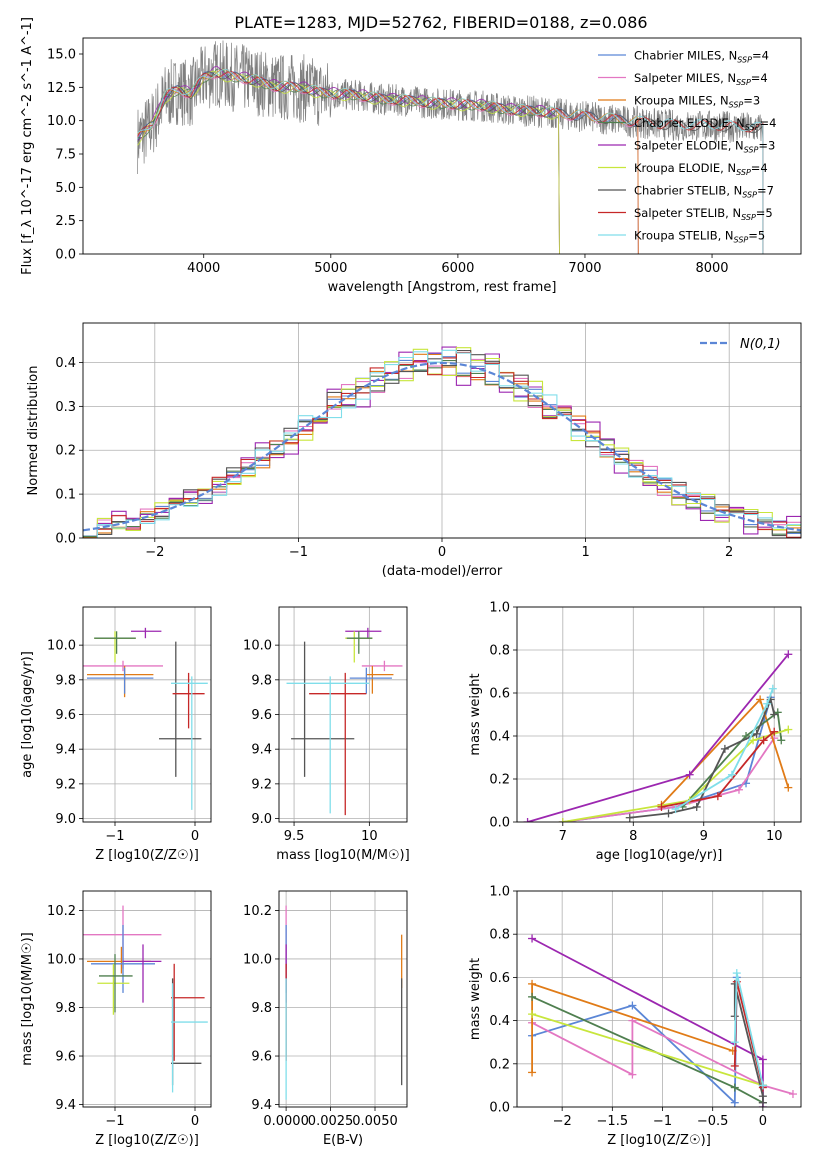 This screenshot has width=819, height=1170. Describe the element at coordinates (330, 268) in the screenshot. I see `x-tick-label: 5000` at that location.